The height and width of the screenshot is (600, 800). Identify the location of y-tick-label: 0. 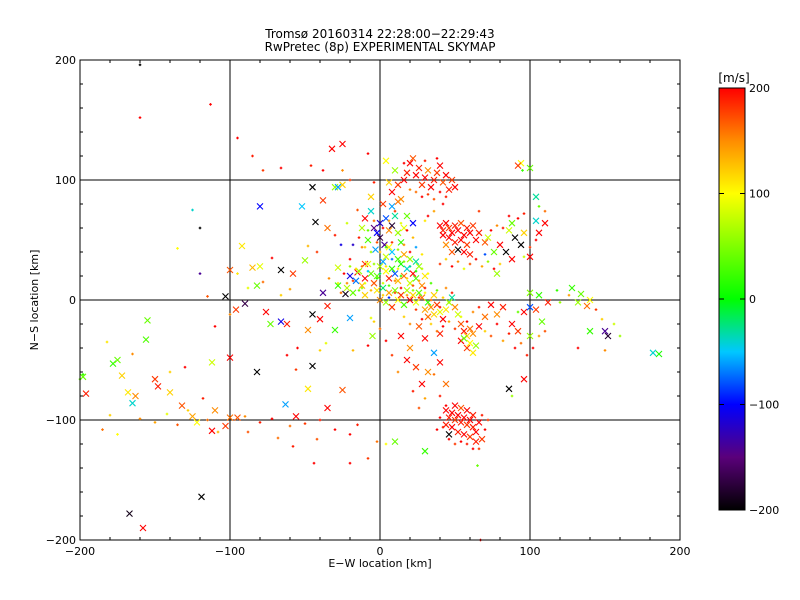
(72, 300).